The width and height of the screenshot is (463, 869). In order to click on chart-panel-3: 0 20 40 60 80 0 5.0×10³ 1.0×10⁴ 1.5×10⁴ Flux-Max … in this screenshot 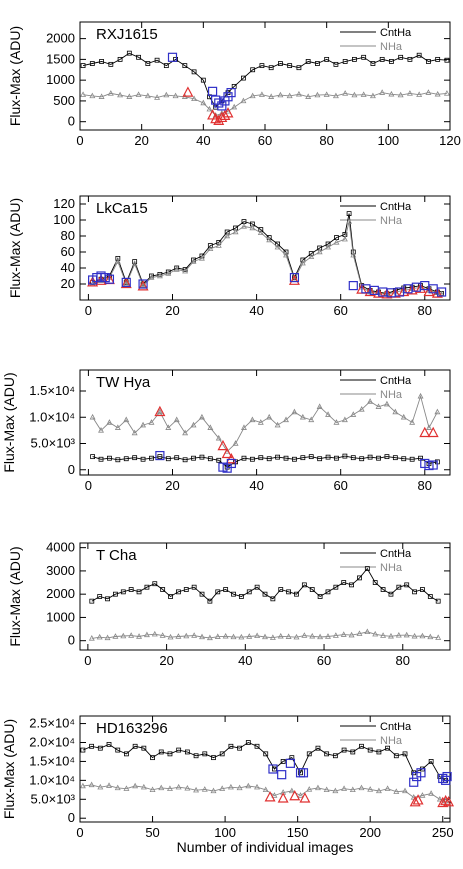, I will do `click(226, 431)`.